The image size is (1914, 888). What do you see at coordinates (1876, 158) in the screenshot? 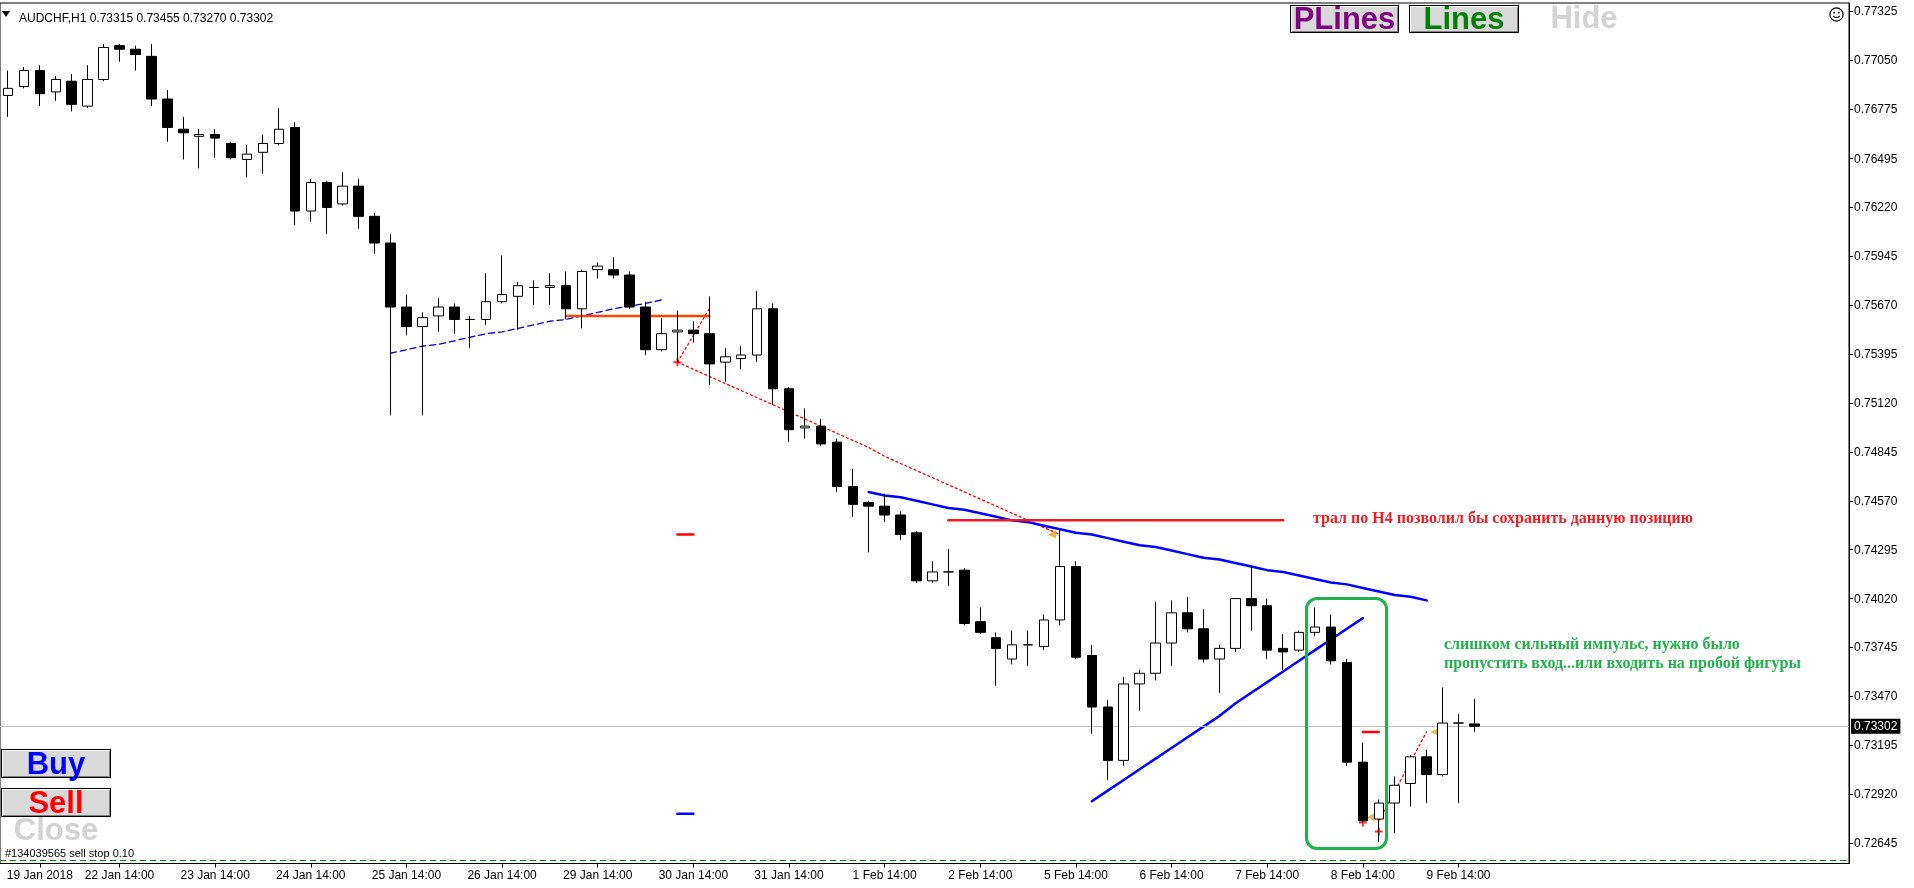
I see `y-tick-label: 0.76495` at bounding box center [1876, 158].